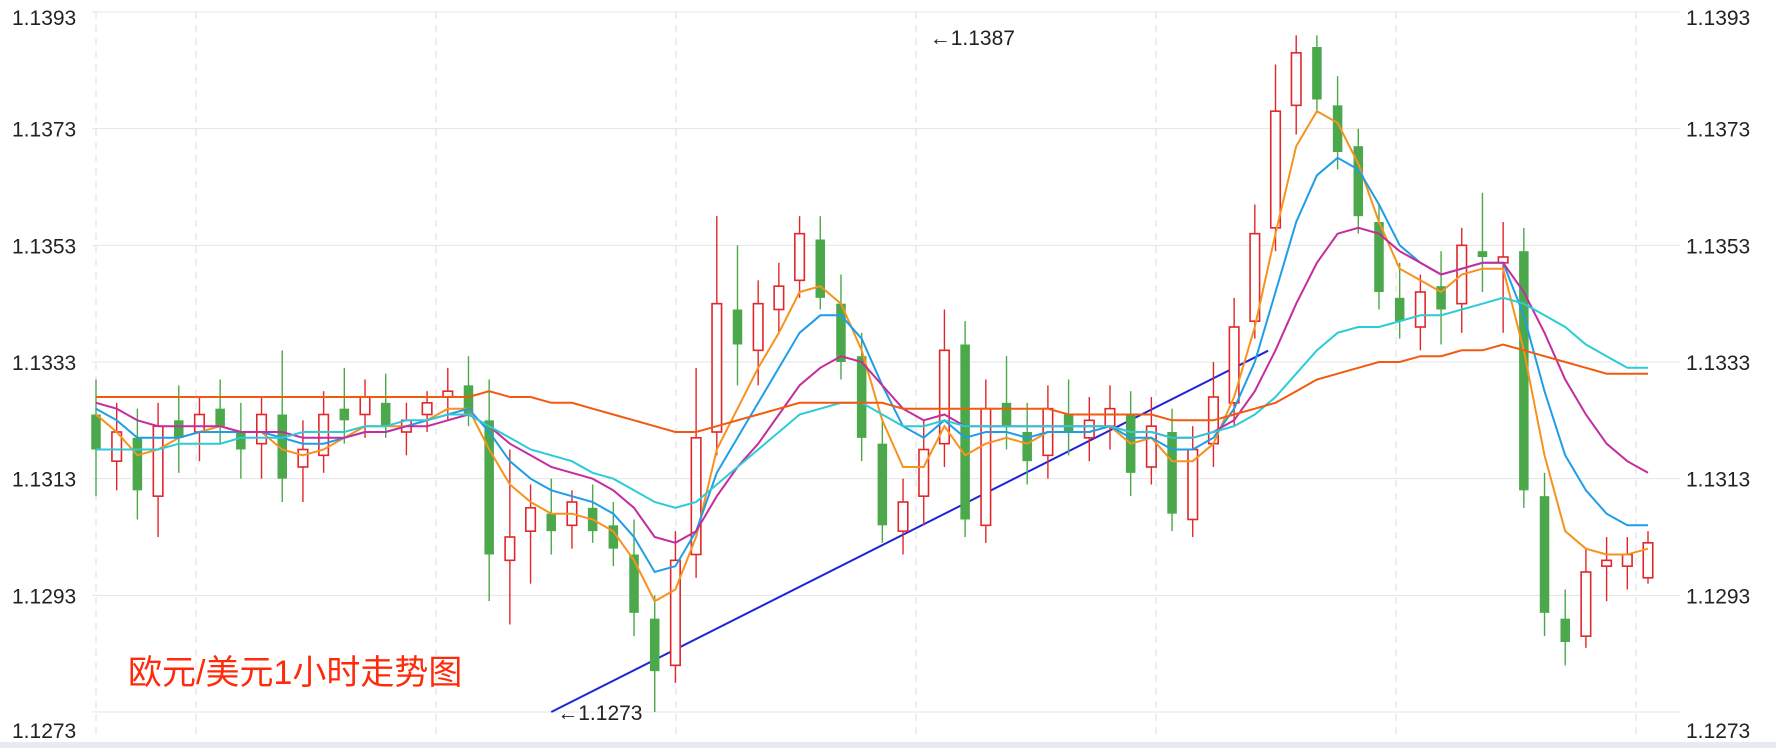 The height and width of the screenshot is (753, 1776). Describe the element at coordinates (44, 596) in the screenshot. I see `y-tick-label-left: 1.1293` at that location.